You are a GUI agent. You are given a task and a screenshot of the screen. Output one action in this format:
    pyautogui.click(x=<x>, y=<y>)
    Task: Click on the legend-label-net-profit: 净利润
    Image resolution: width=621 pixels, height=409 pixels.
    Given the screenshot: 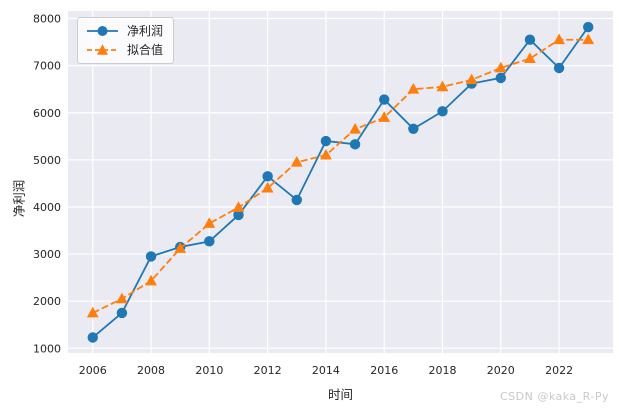 What is the action you would take?
    pyautogui.click(x=145, y=31)
    